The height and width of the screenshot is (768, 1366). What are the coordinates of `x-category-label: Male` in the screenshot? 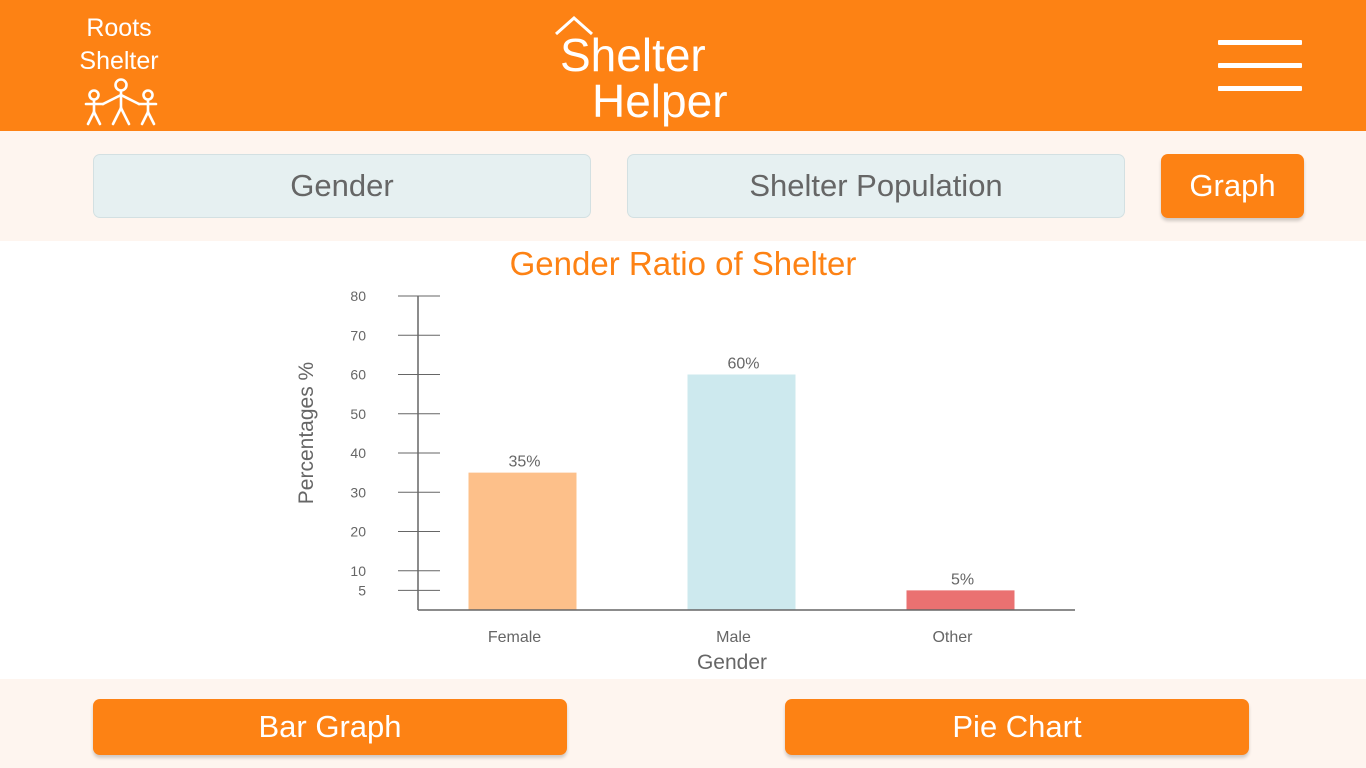 It's located at (733, 637).